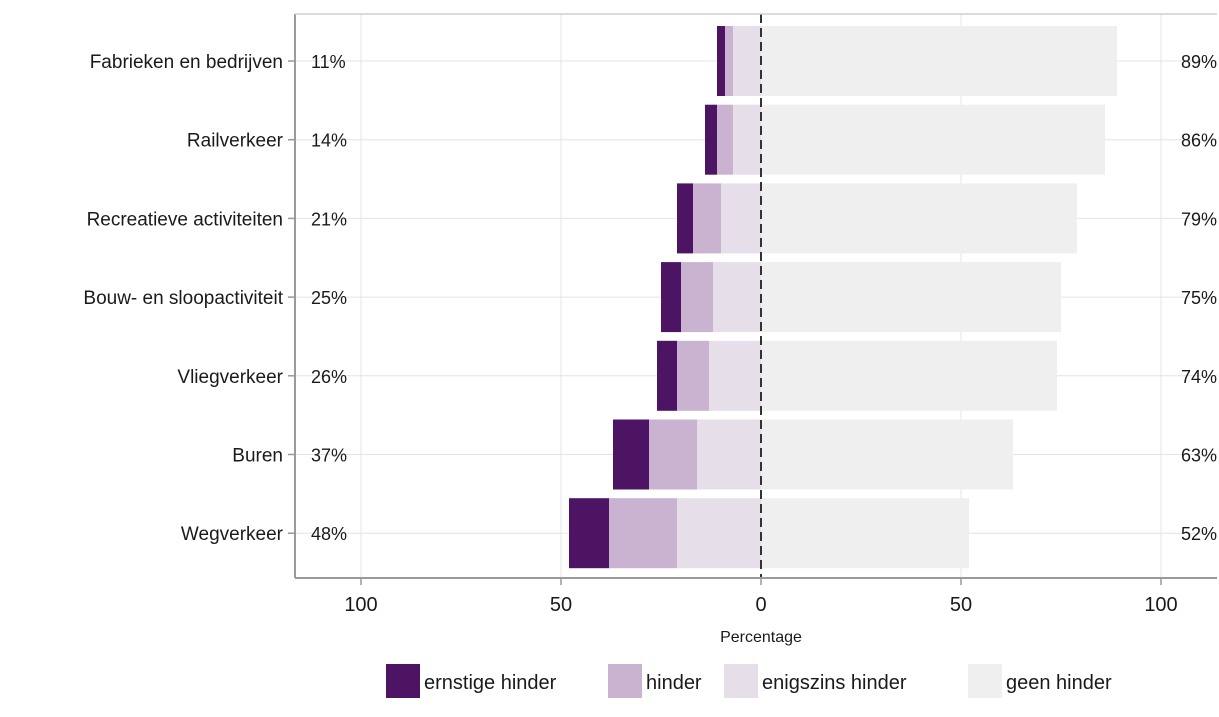  I want to click on category-label: Recreatieve activiteiten, so click(185, 219).